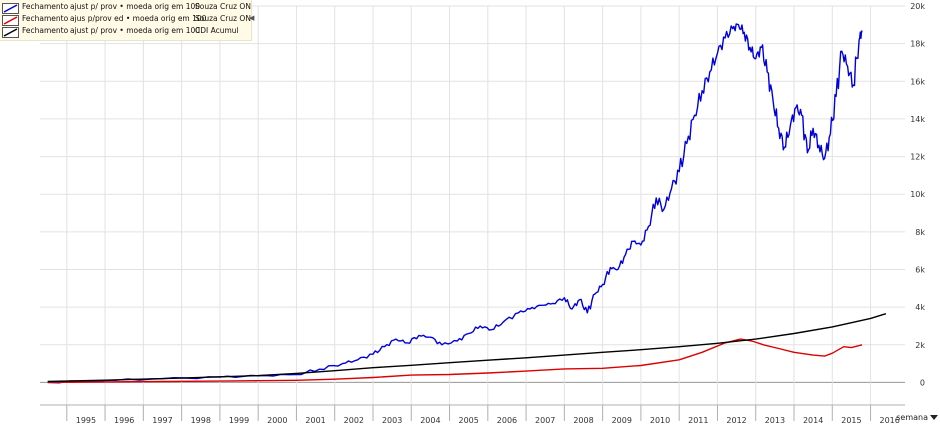  I want to click on x-tick-label: 2003, so click(392, 420).